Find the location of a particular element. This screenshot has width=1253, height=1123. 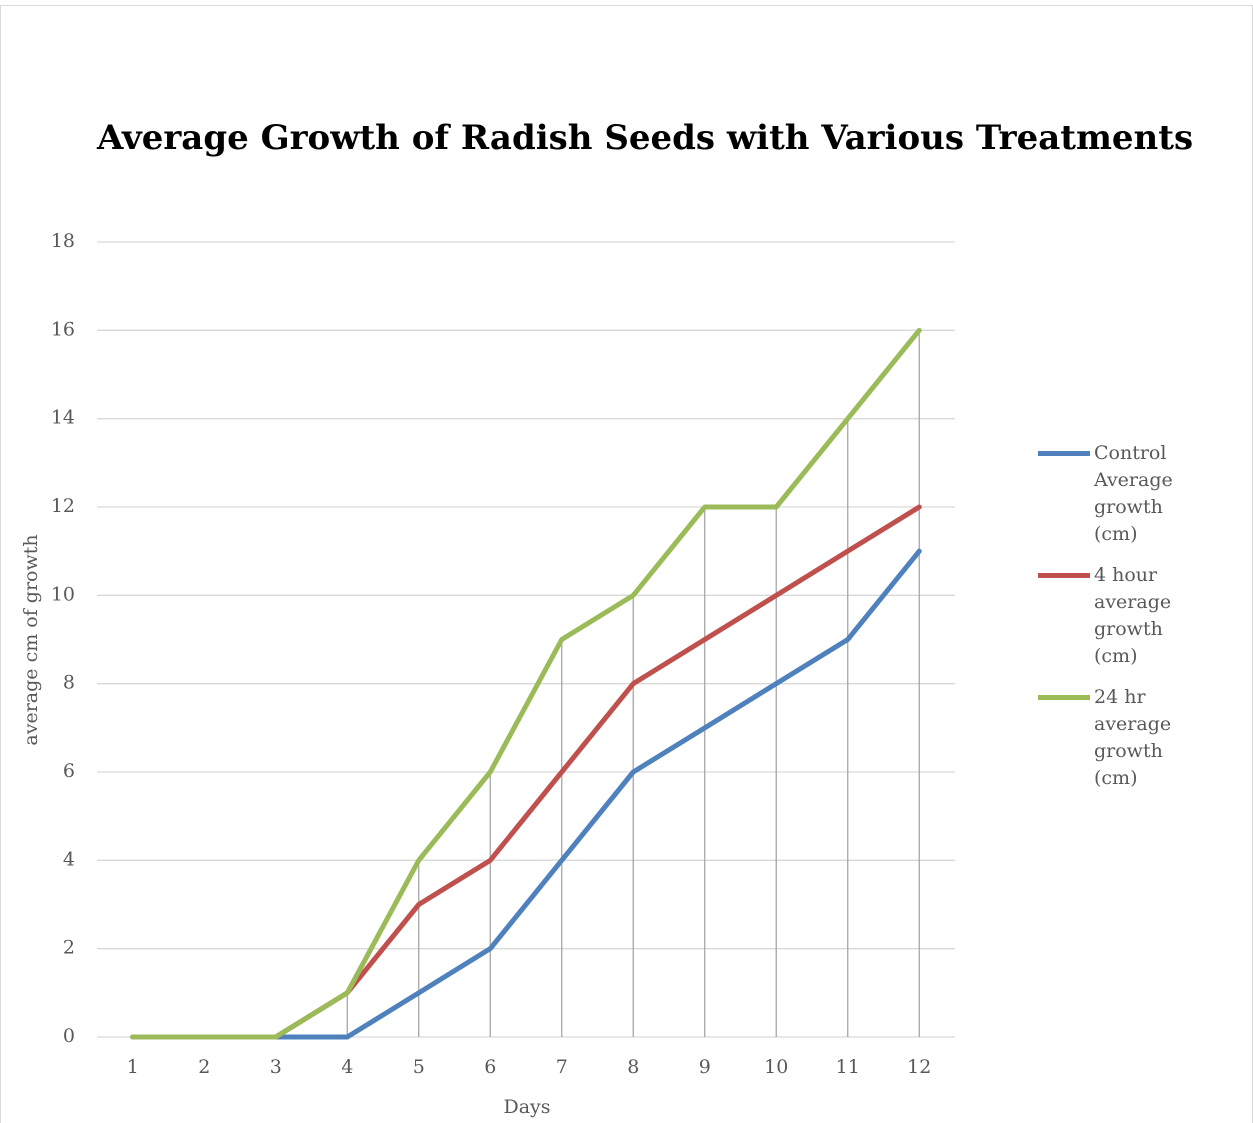

x-tick-label: 8 is located at coordinates (633, 1067).